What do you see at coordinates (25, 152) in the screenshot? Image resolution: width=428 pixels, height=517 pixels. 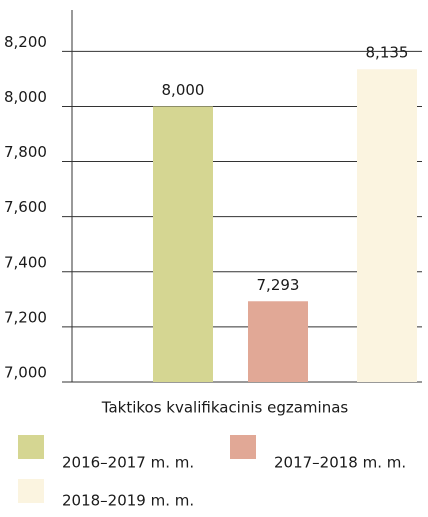 I see `y-tick-label: 7,800` at bounding box center [25, 152].